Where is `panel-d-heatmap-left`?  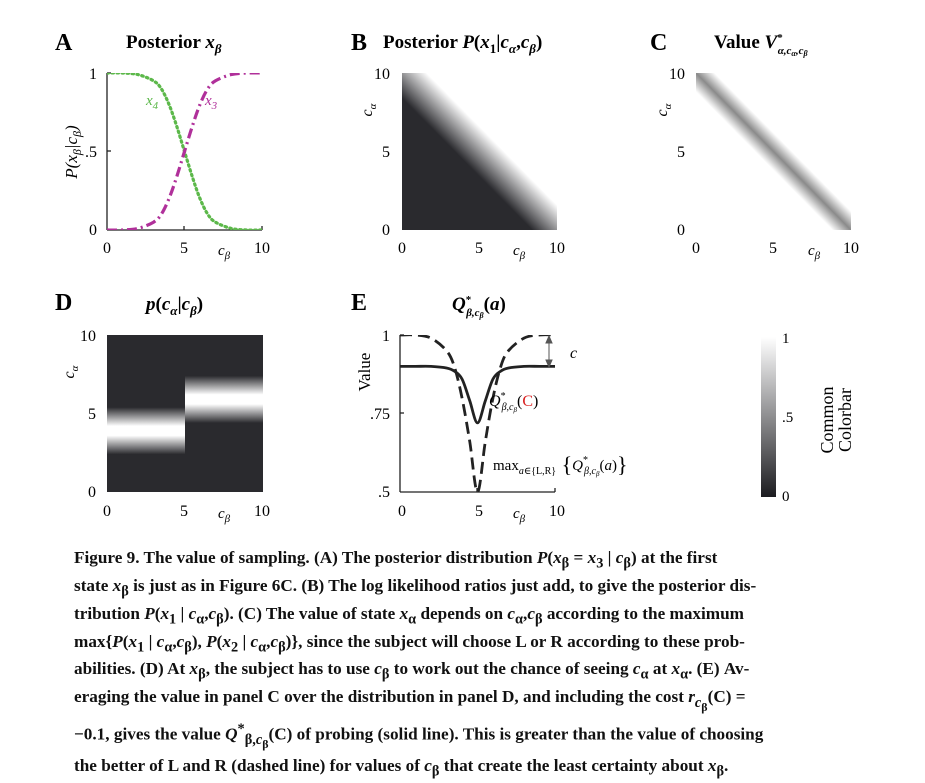 panel-d-heatmap-left is located at coordinates (146, 413).